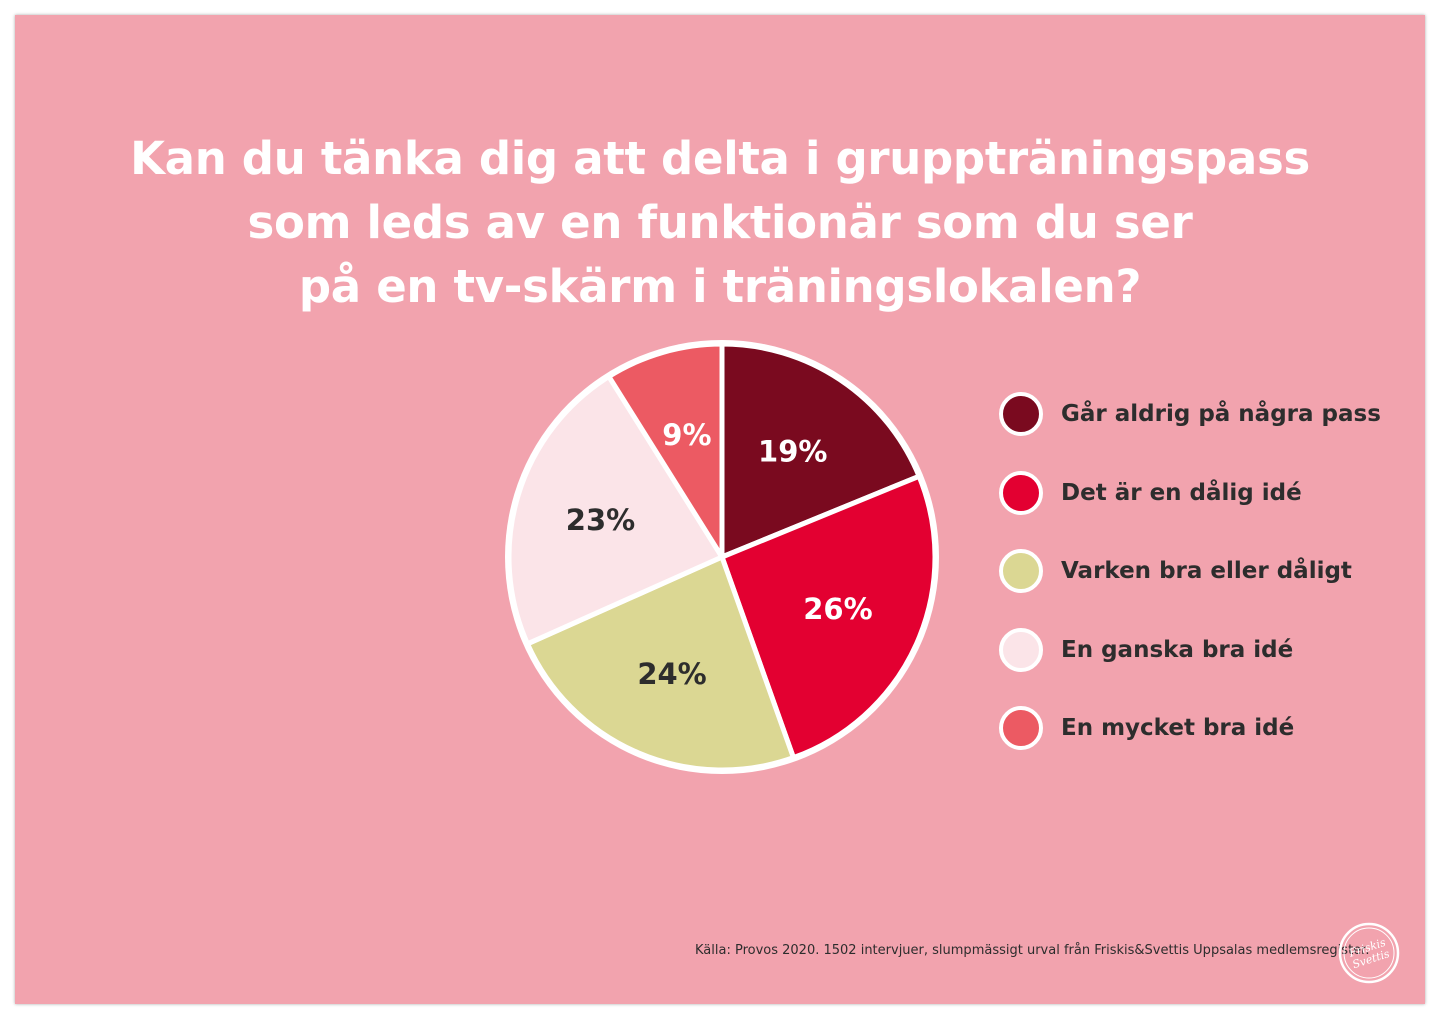  Describe the element at coordinates (1221, 414) in the screenshot. I see `legend-label-1: Går aldrig på några pass` at that location.